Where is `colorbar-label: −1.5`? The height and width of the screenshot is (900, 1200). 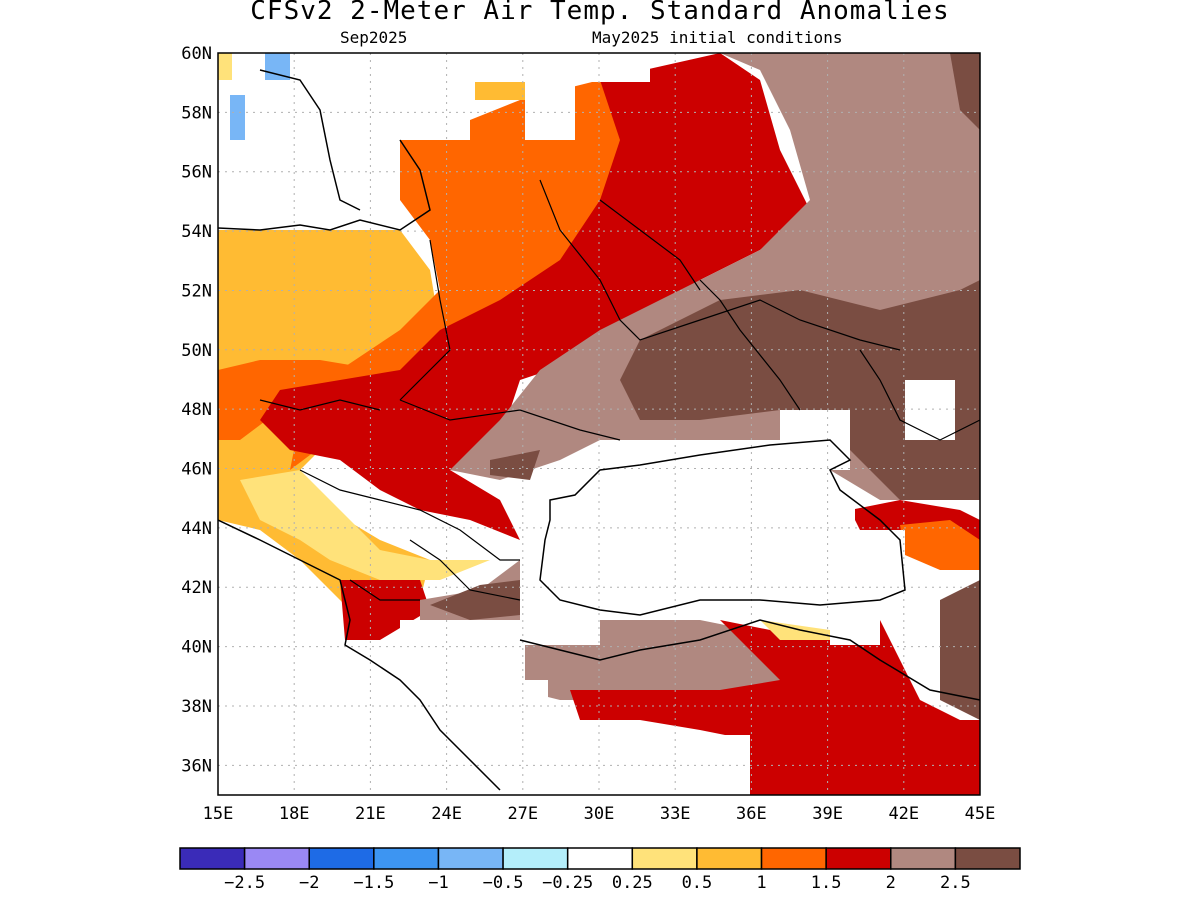 colorbar-label: −1.5 is located at coordinates (373, 883).